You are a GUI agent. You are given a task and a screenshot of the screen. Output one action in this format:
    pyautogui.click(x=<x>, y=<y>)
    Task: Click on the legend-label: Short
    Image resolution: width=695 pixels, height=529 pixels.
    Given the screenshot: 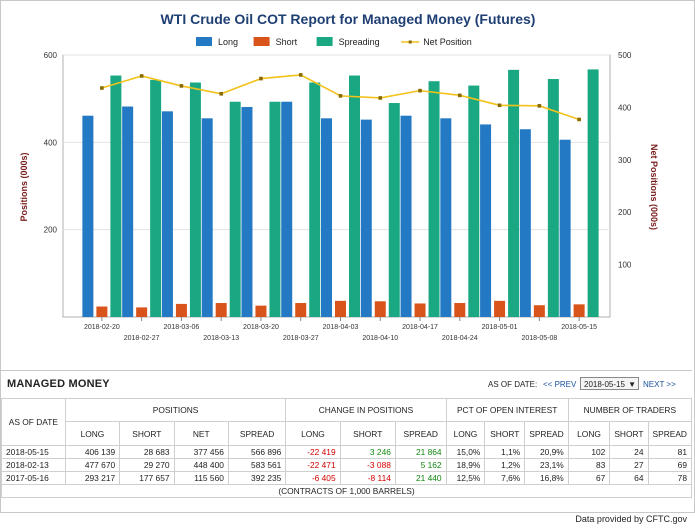 What is the action you would take?
    pyautogui.click(x=287, y=42)
    